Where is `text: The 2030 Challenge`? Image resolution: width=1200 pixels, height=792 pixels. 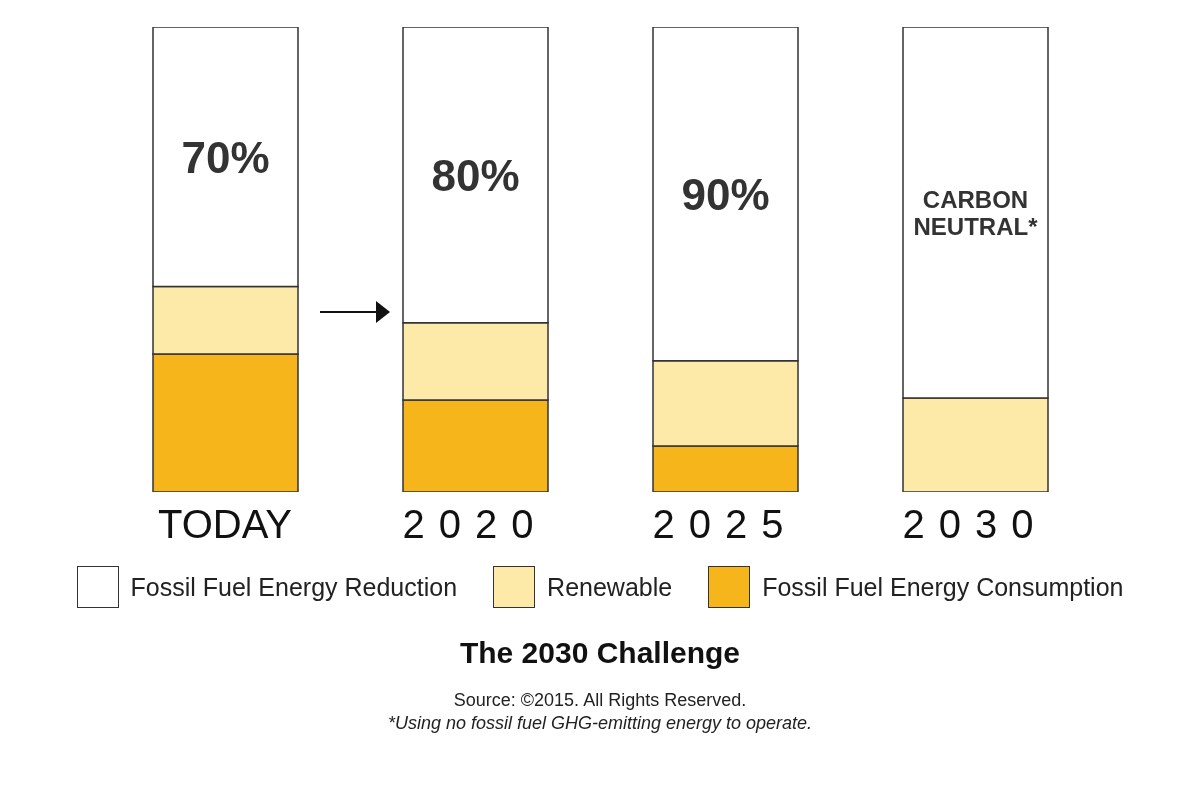
text: The 2030 Challenge is located at coordinates (600, 653).